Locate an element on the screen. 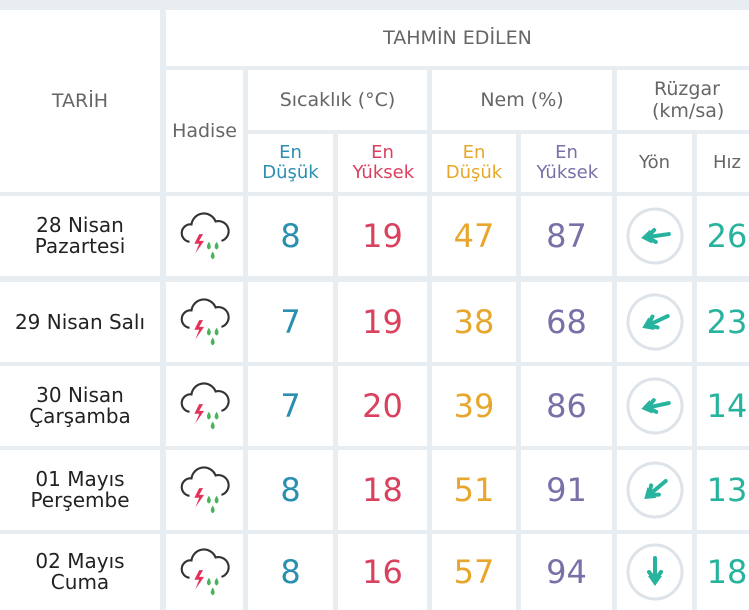  event-header-text: Hadise is located at coordinates (204, 131).